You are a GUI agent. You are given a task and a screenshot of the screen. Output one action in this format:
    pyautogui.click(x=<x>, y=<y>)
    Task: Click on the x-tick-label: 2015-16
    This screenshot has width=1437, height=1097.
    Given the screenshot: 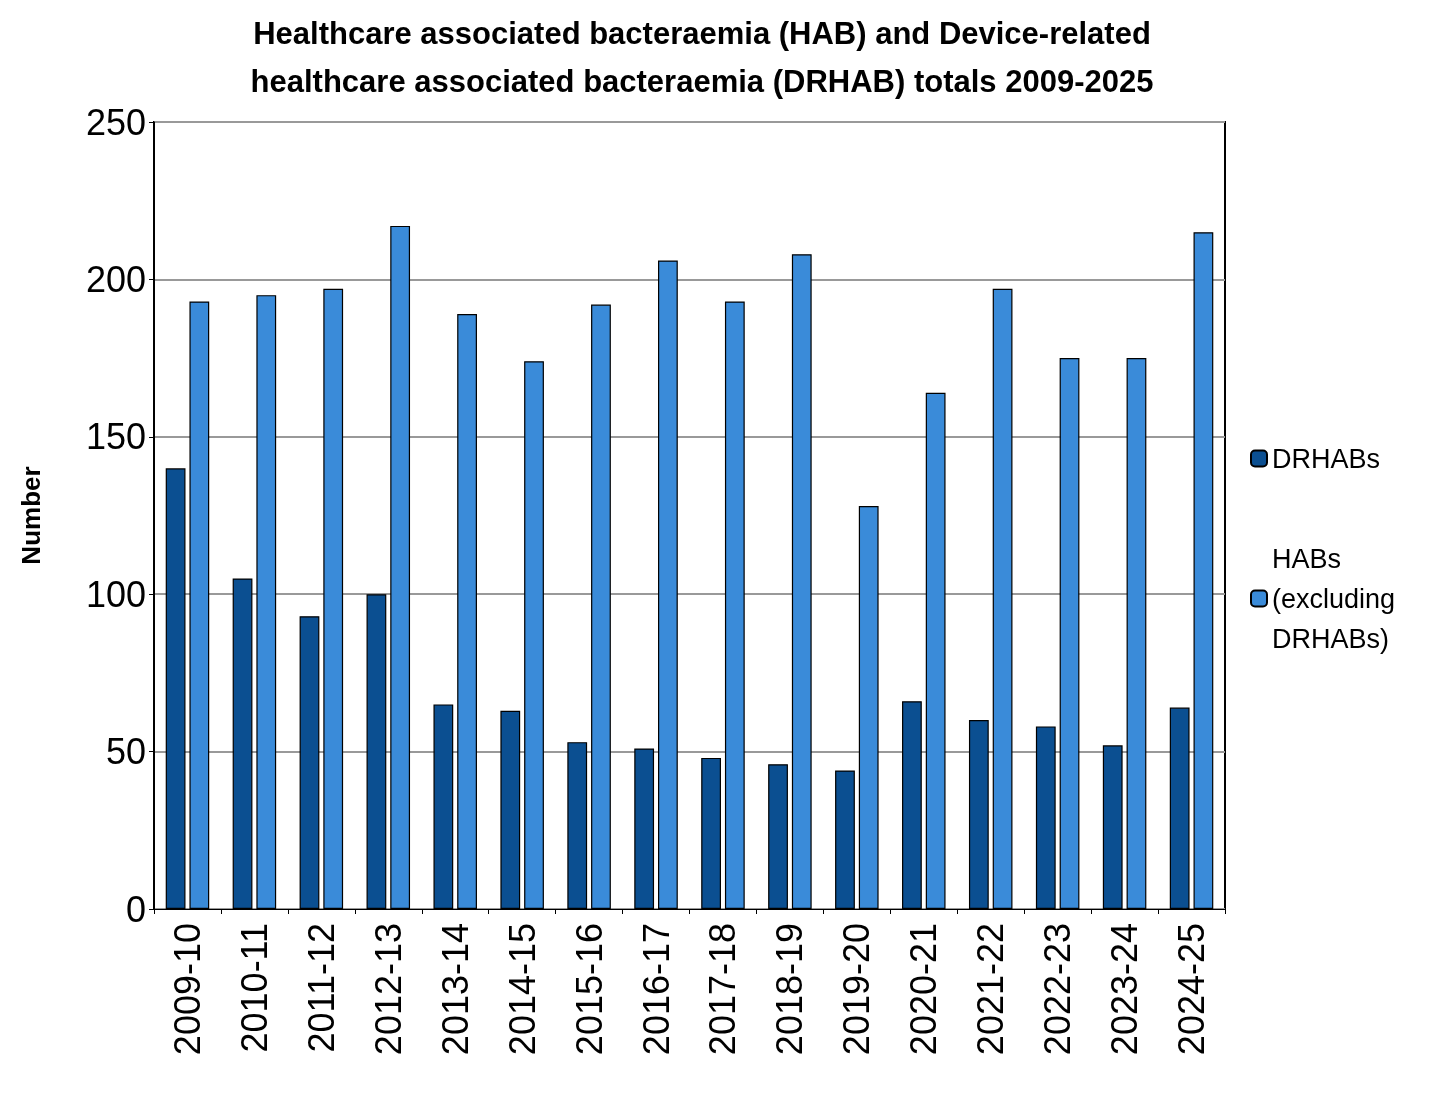 What is the action you would take?
    pyautogui.click(x=589, y=989)
    